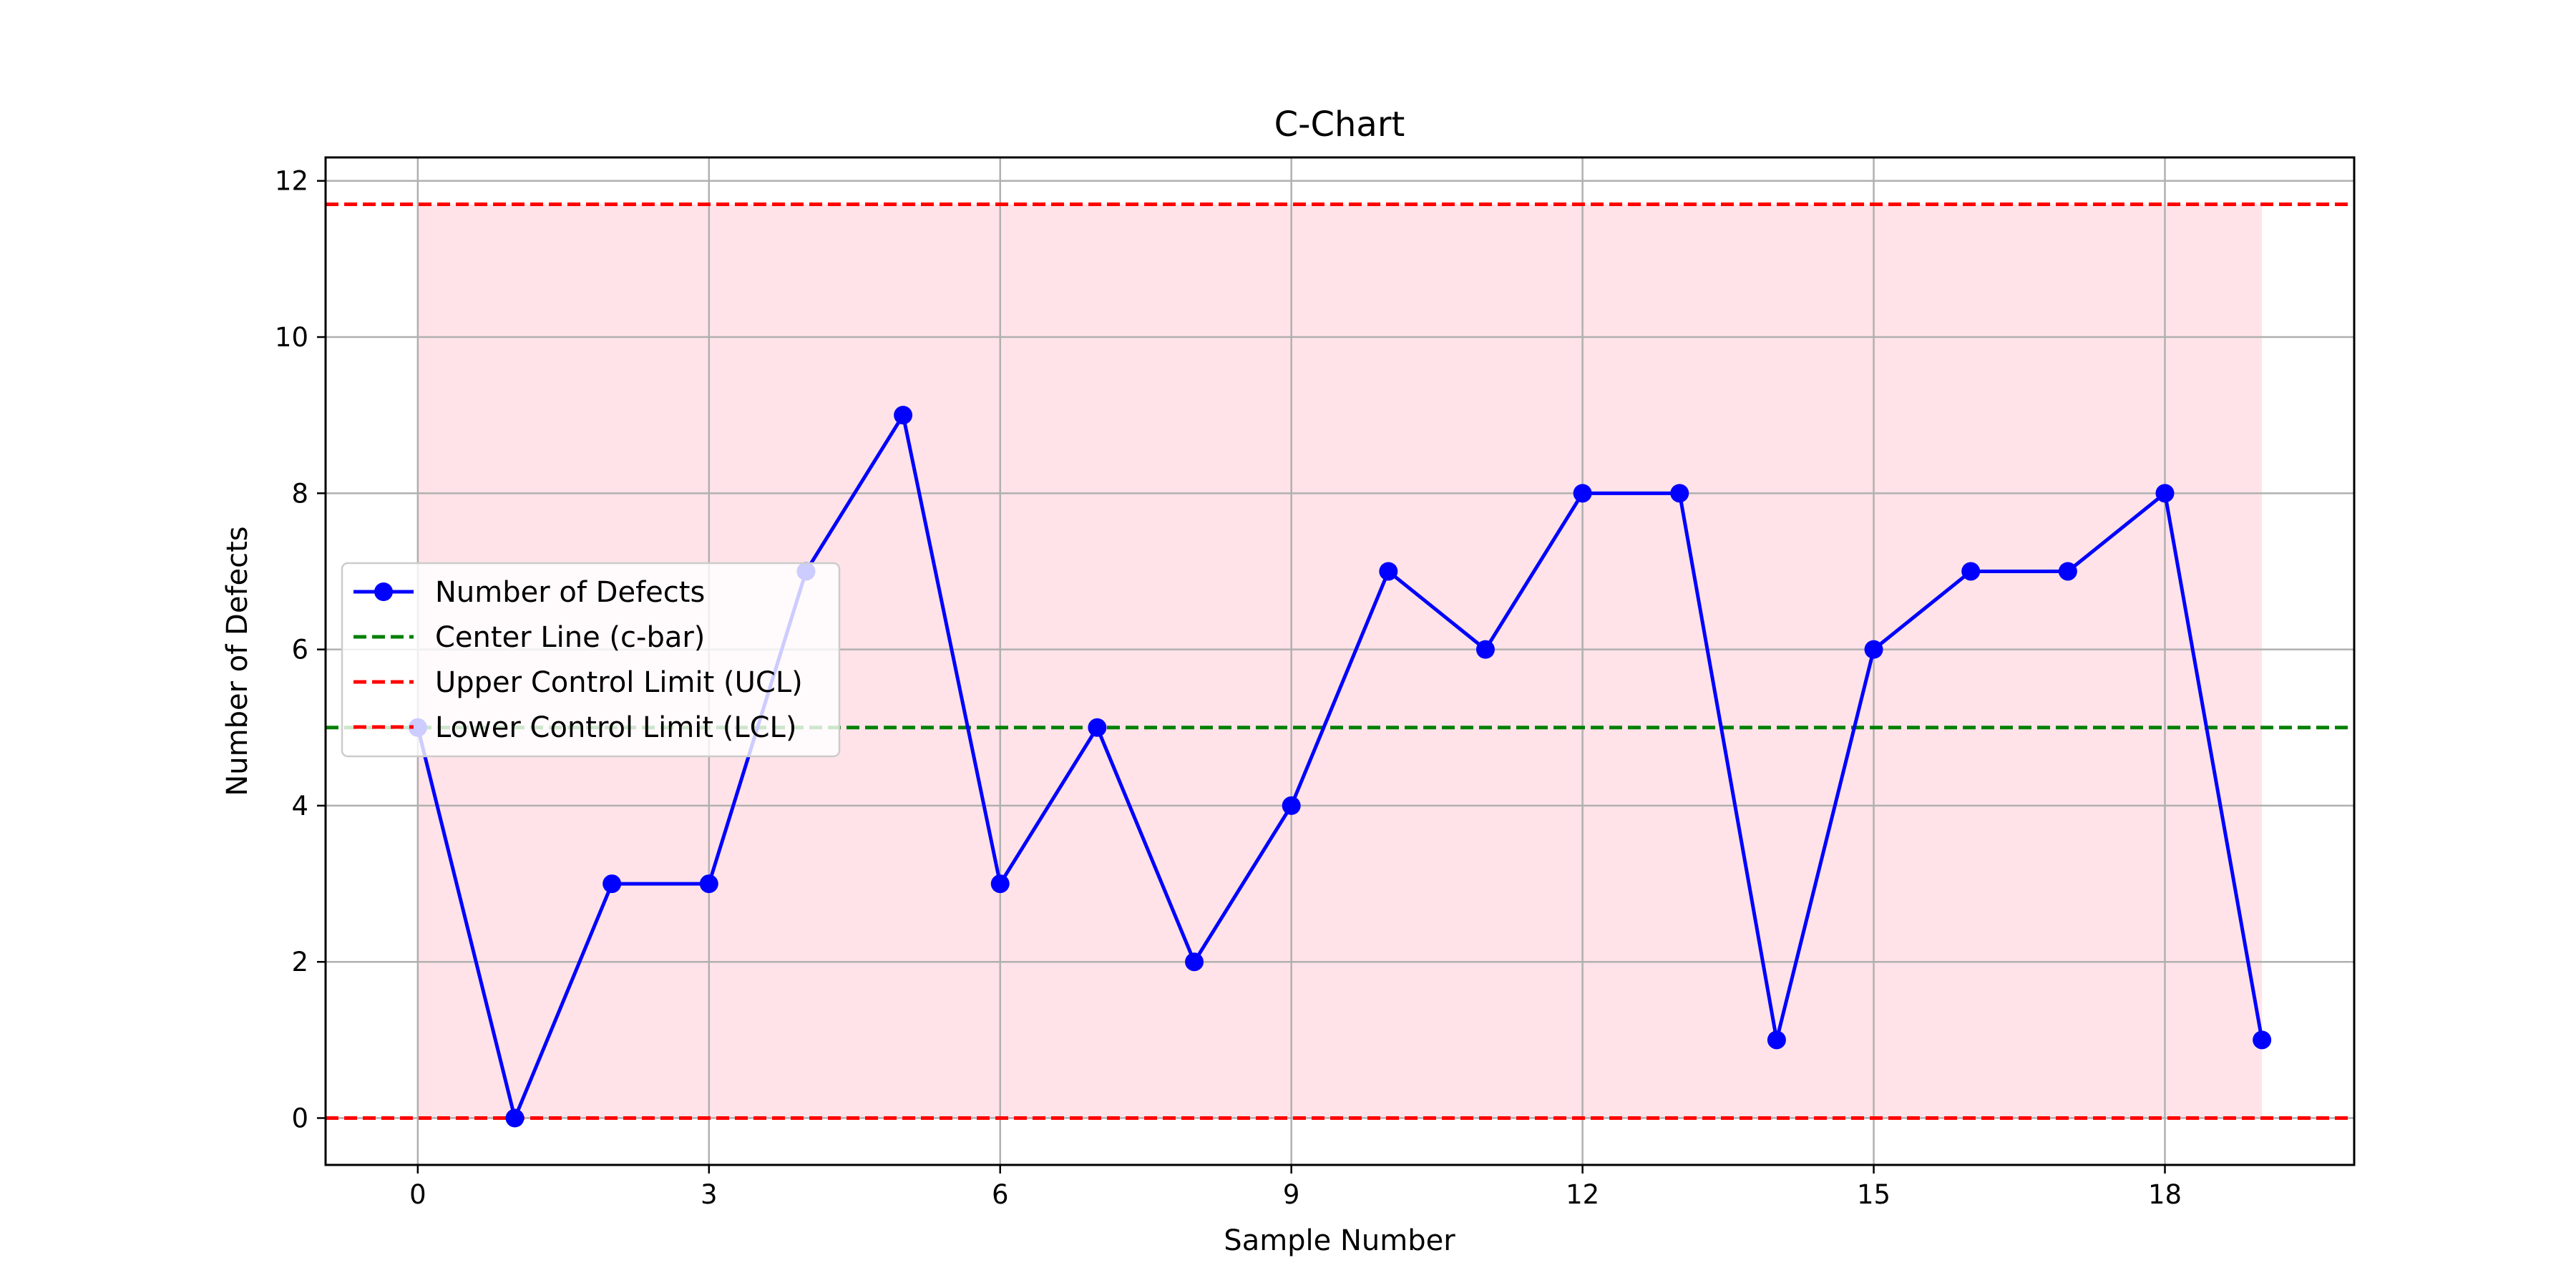 This screenshot has height=1288, width=2576. What do you see at coordinates (1000, 1194) in the screenshot?
I see `x-tick-label: 6` at bounding box center [1000, 1194].